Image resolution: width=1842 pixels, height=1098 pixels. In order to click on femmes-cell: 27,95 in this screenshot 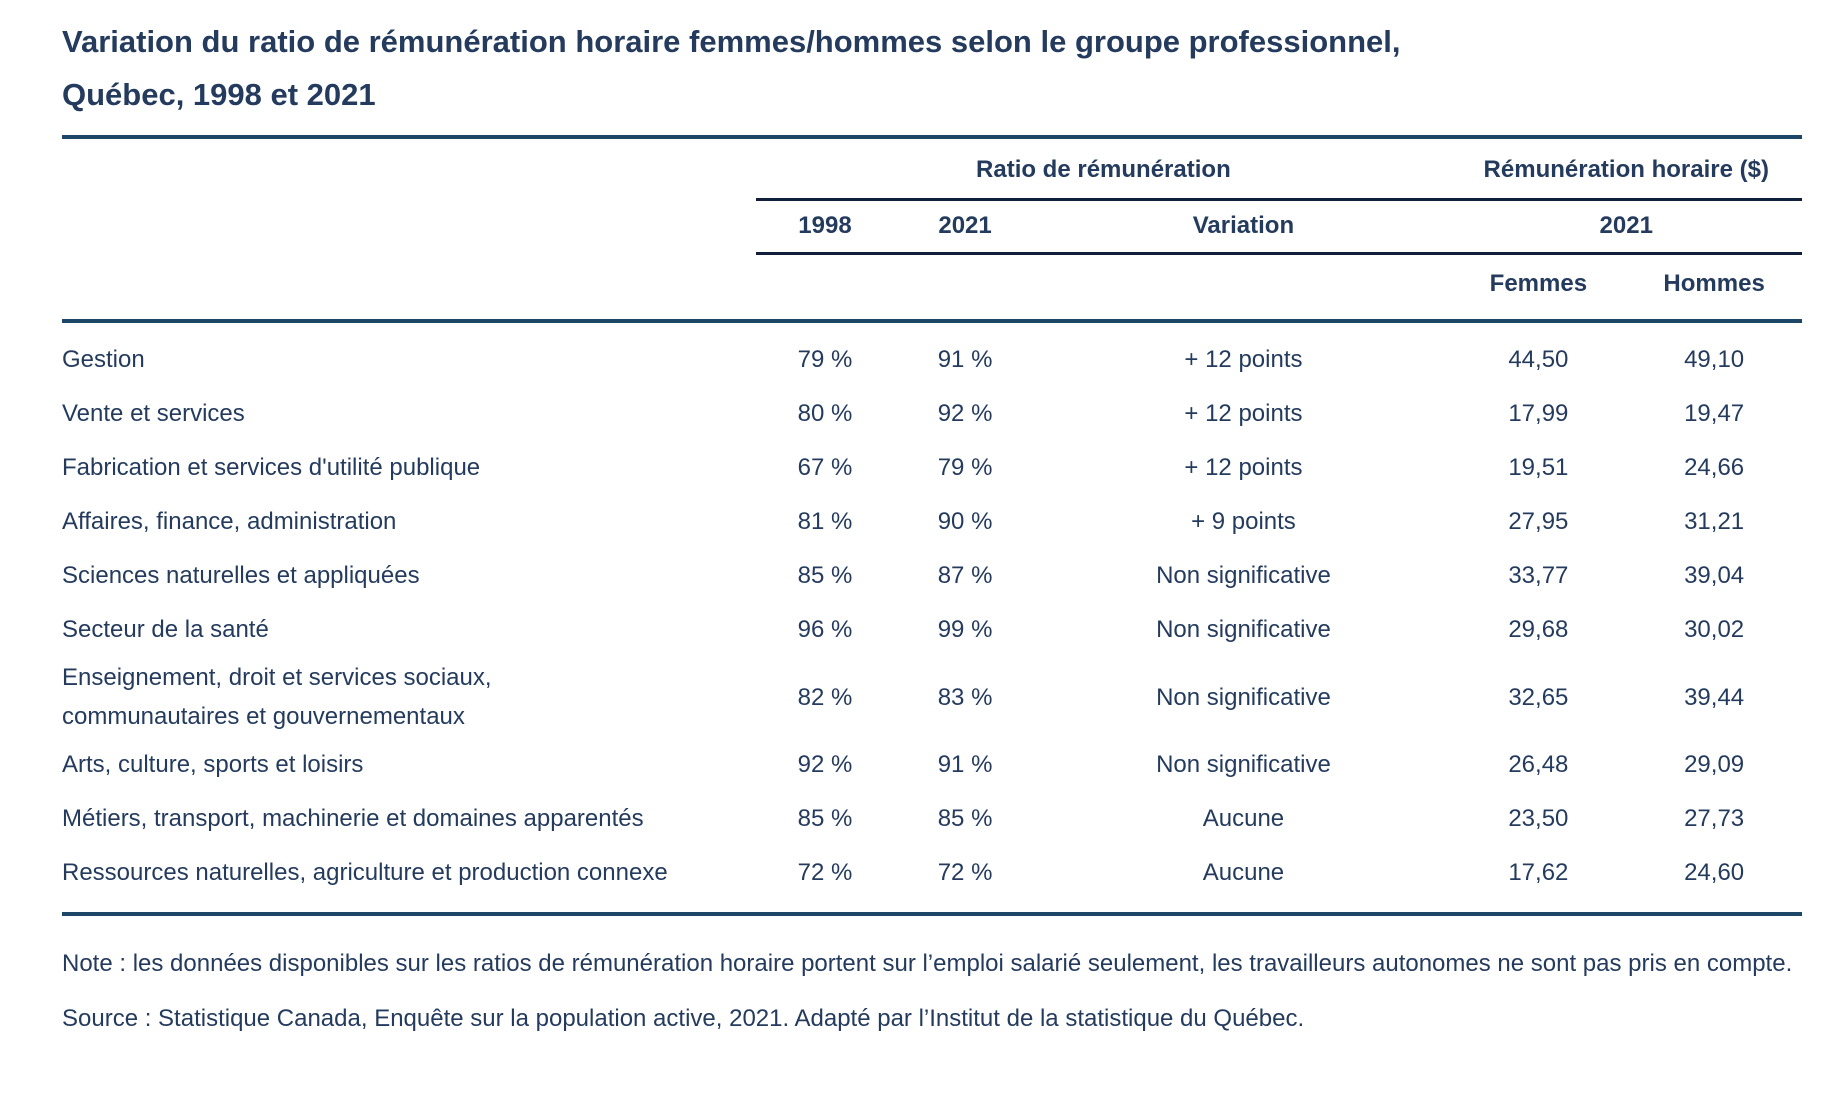, I will do `click(1538, 522)`.